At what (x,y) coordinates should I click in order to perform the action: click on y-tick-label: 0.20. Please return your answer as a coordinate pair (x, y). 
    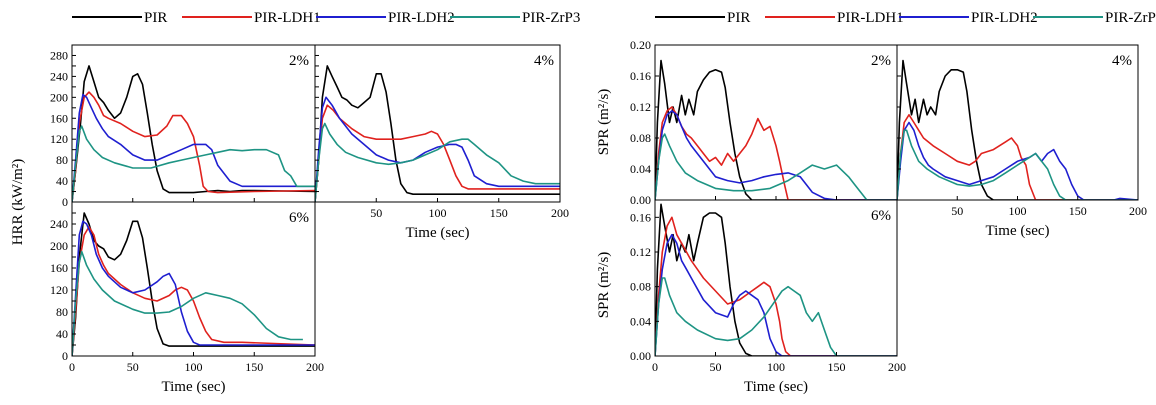
    Looking at the image, I should click on (640, 45).